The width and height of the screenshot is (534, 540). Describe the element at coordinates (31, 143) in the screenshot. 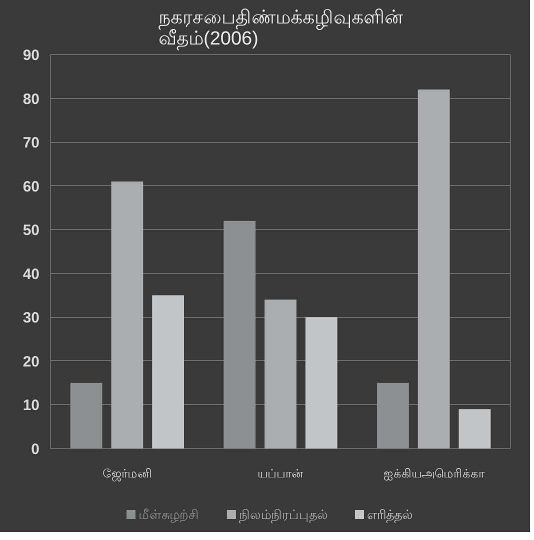

I see `y-tick-label: 70` at that location.